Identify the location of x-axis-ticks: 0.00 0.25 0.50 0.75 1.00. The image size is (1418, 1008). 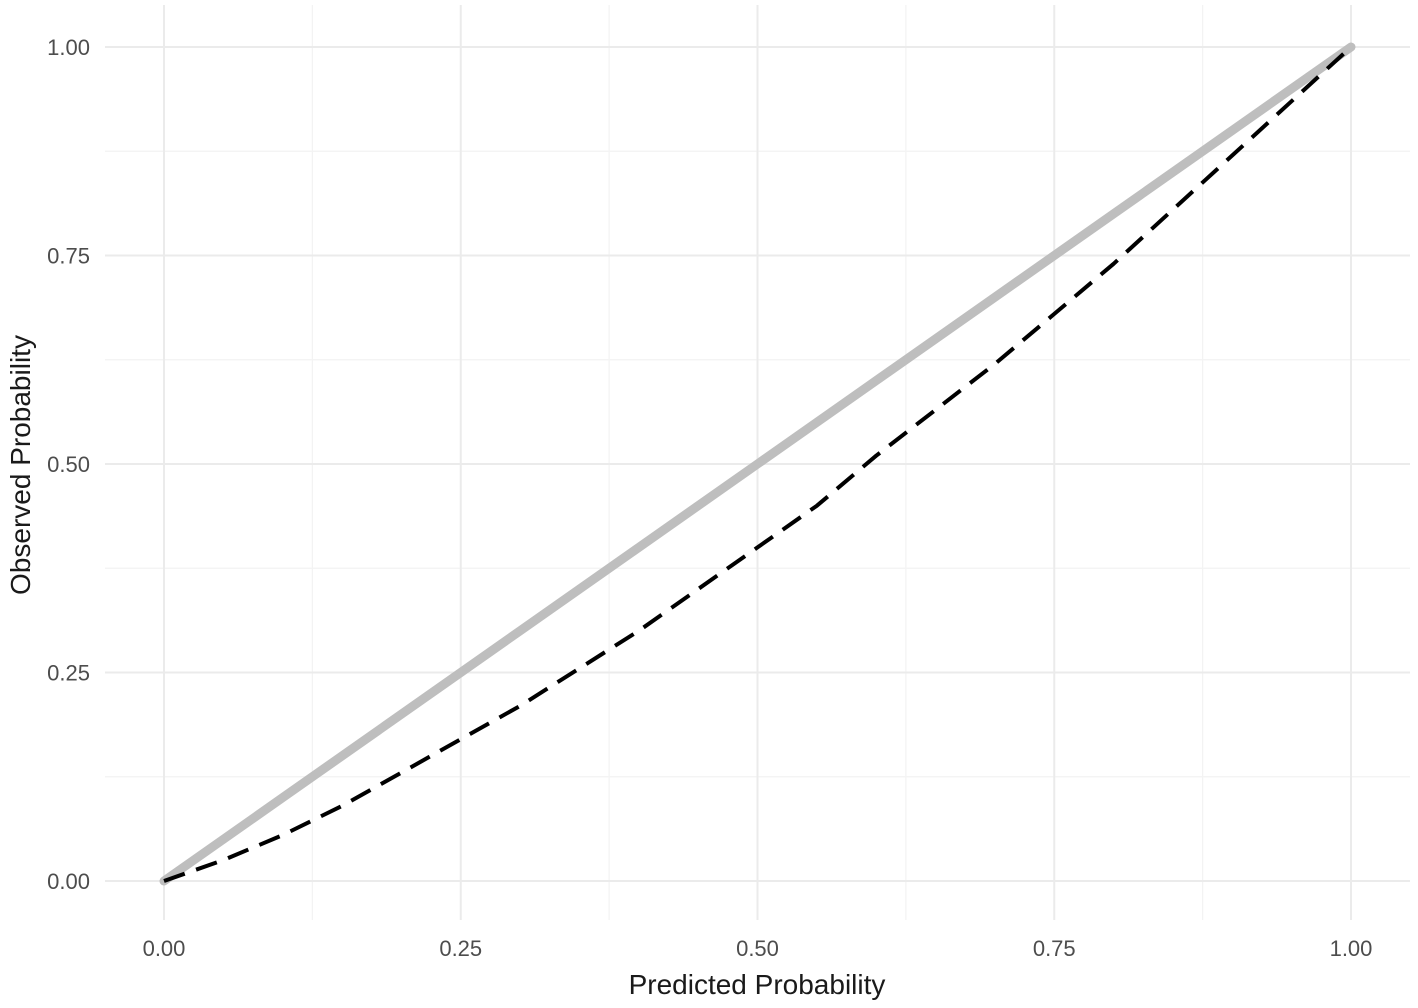
(758, 948).